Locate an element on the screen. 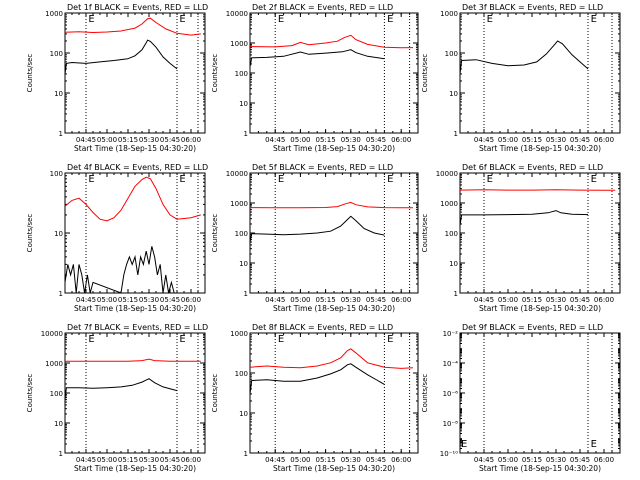 Image resolution: width=640 pixels, height=480 pixels. chart-title: Det 2f BLACK = Events, RED = LLD is located at coordinates (322, 7).